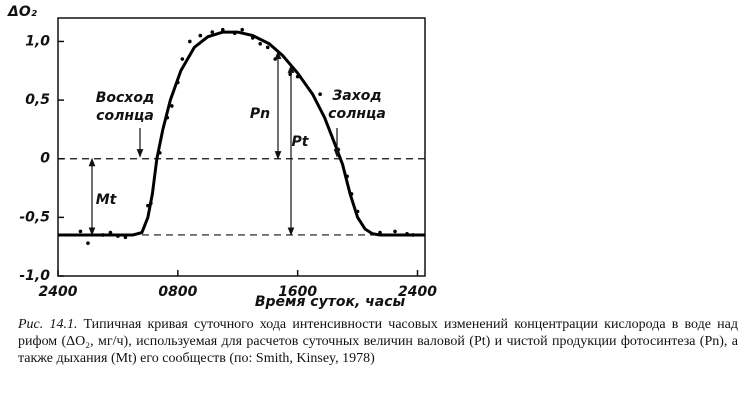 The image size is (755, 403). Describe the element at coordinates (37, 100) in the screenshot. I see `y-tick-label: 0,5` at that location.